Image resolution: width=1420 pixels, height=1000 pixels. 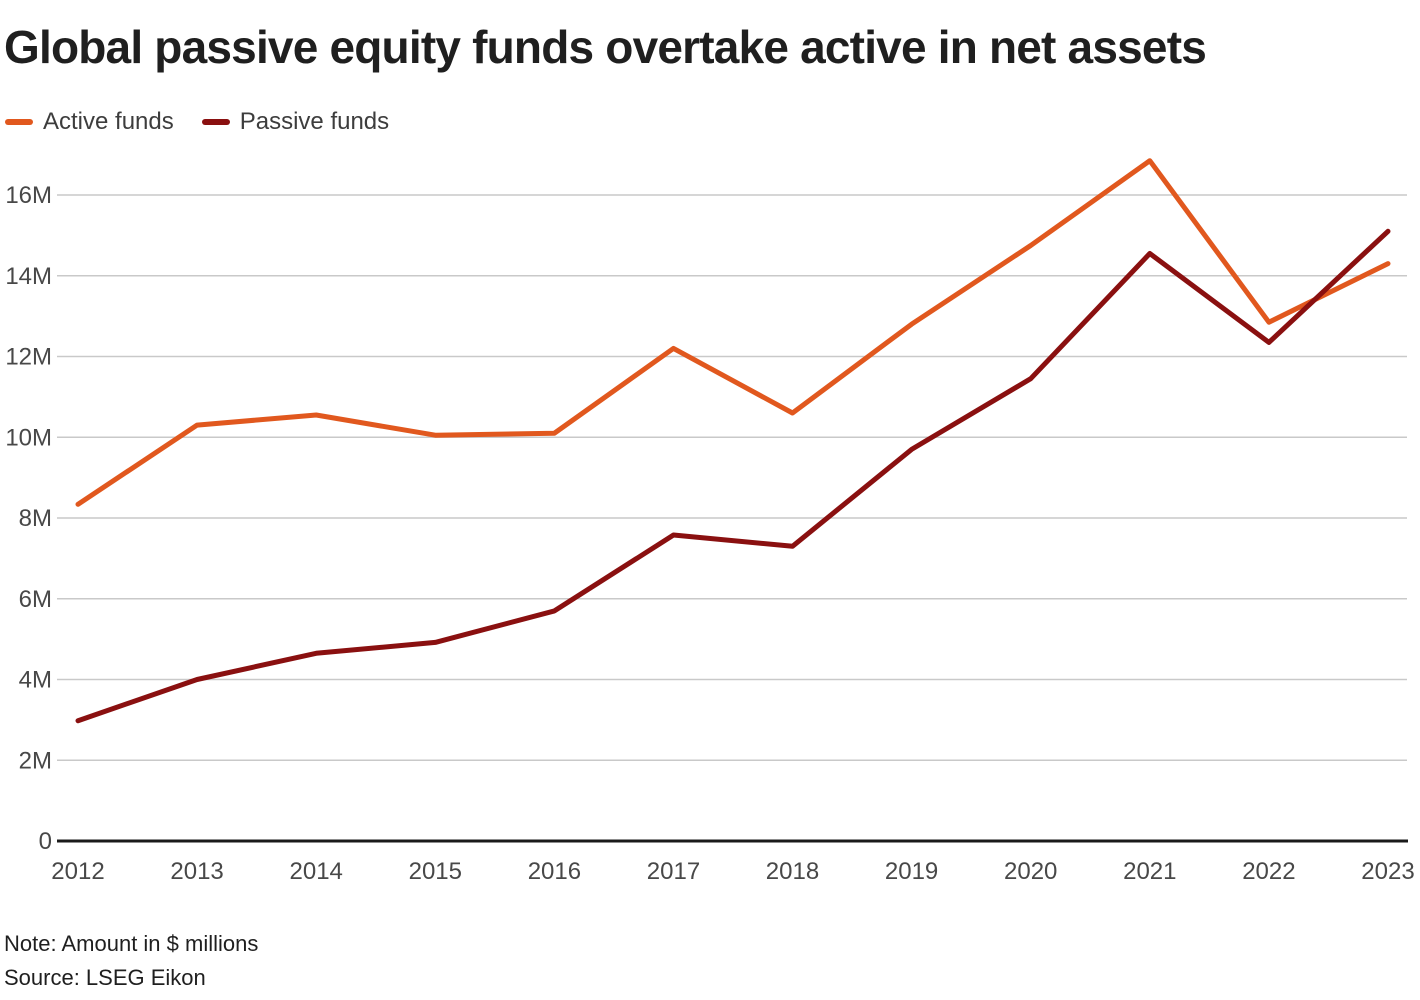 What do you see at coordinates (554, 871) in the screenshot?
I see `x-tick-label: 2016` at bounding box center [554, 871].